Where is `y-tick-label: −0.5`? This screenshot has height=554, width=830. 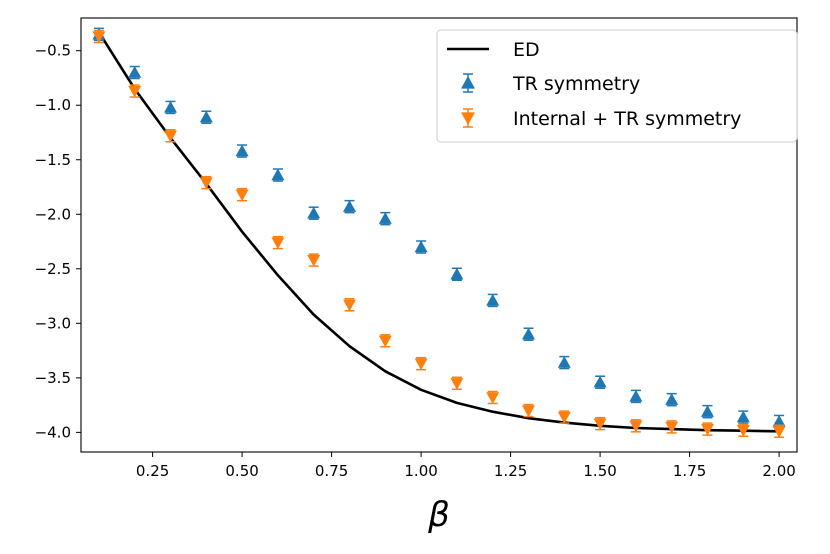 y-tick-label: −0.5 is located at coordinates (53, 51).